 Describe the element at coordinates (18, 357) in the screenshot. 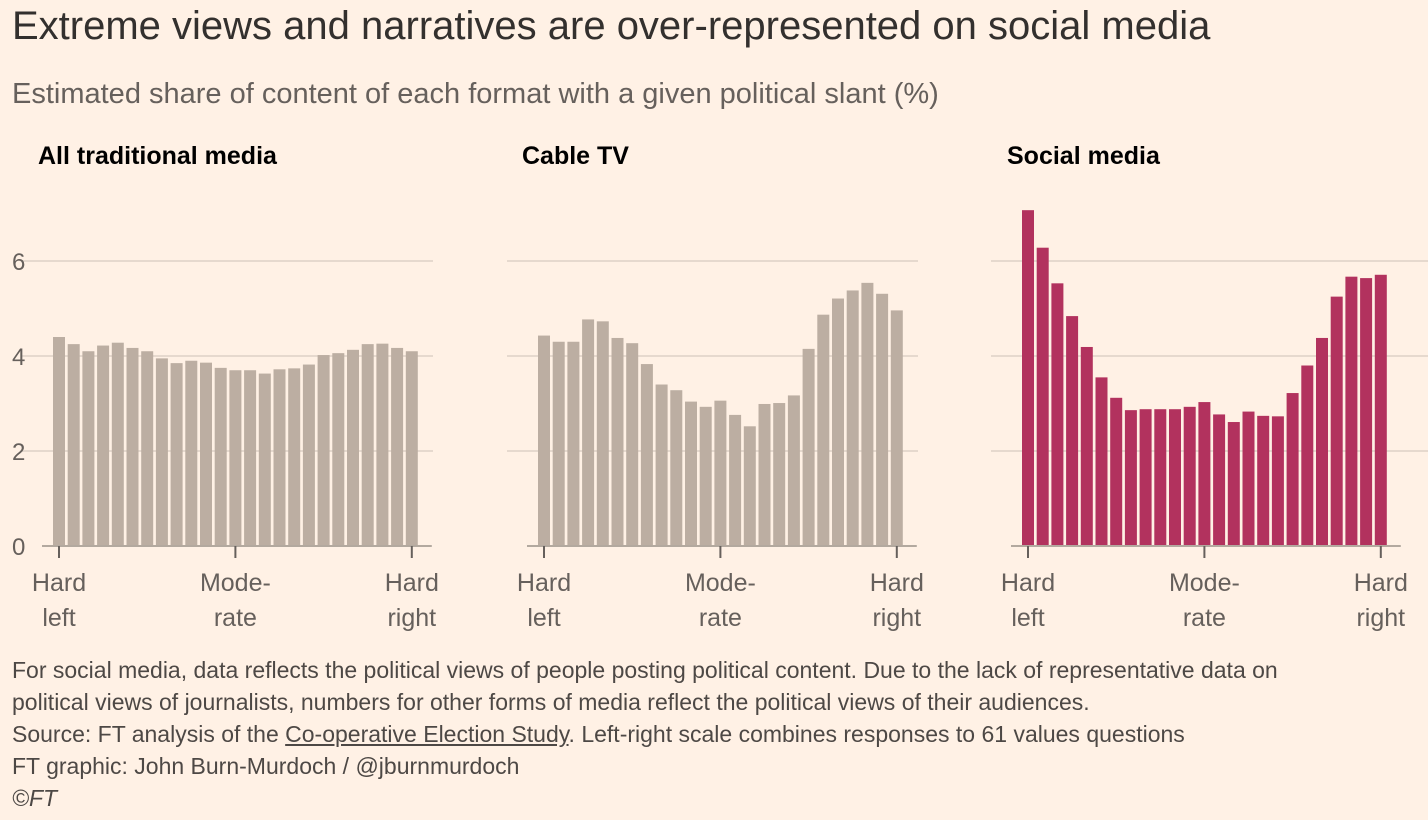

I see `y-tick-label: 4` at that location.